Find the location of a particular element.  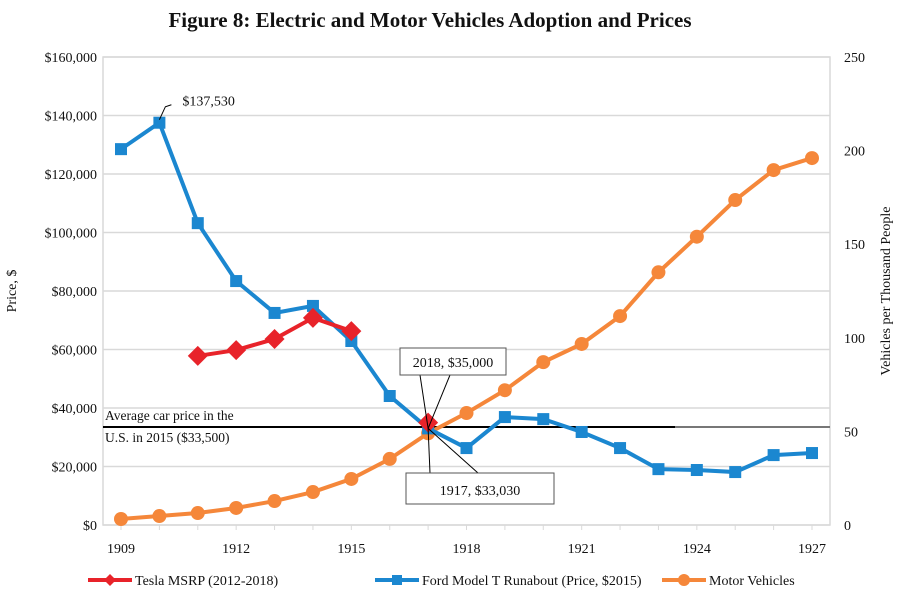

x-tick-label: 1918 is located at coordinates (467, 549).